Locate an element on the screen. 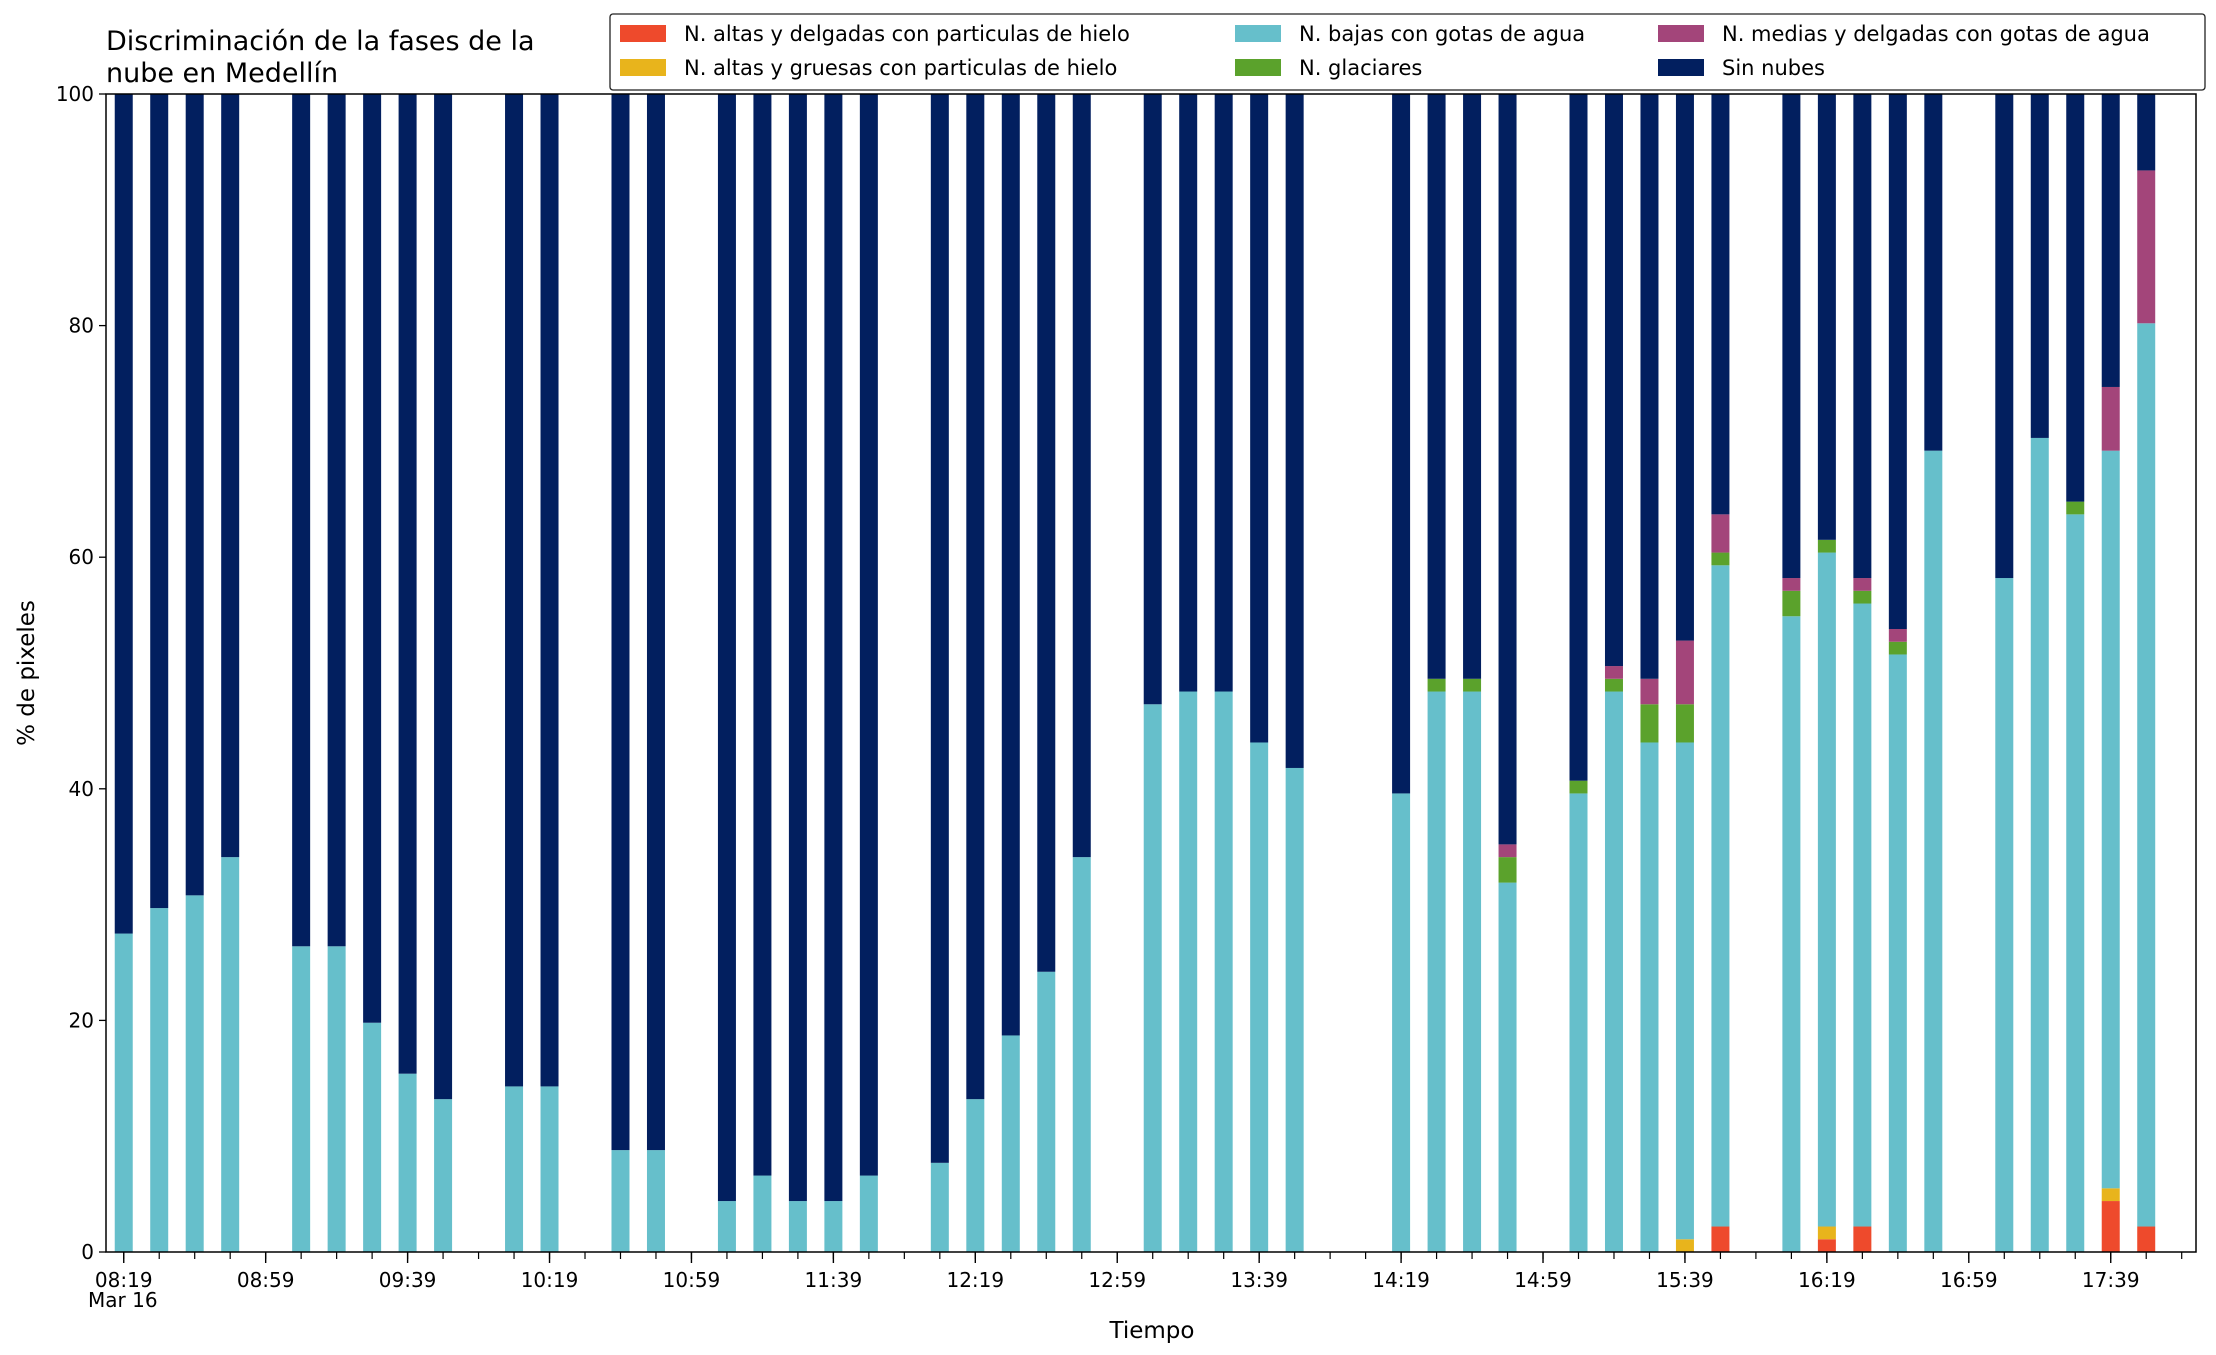 Image resolution: width=2216 pixels, height=1355 pixels. x-tick-label: 09:39 is located at coordinates (408, 1280).